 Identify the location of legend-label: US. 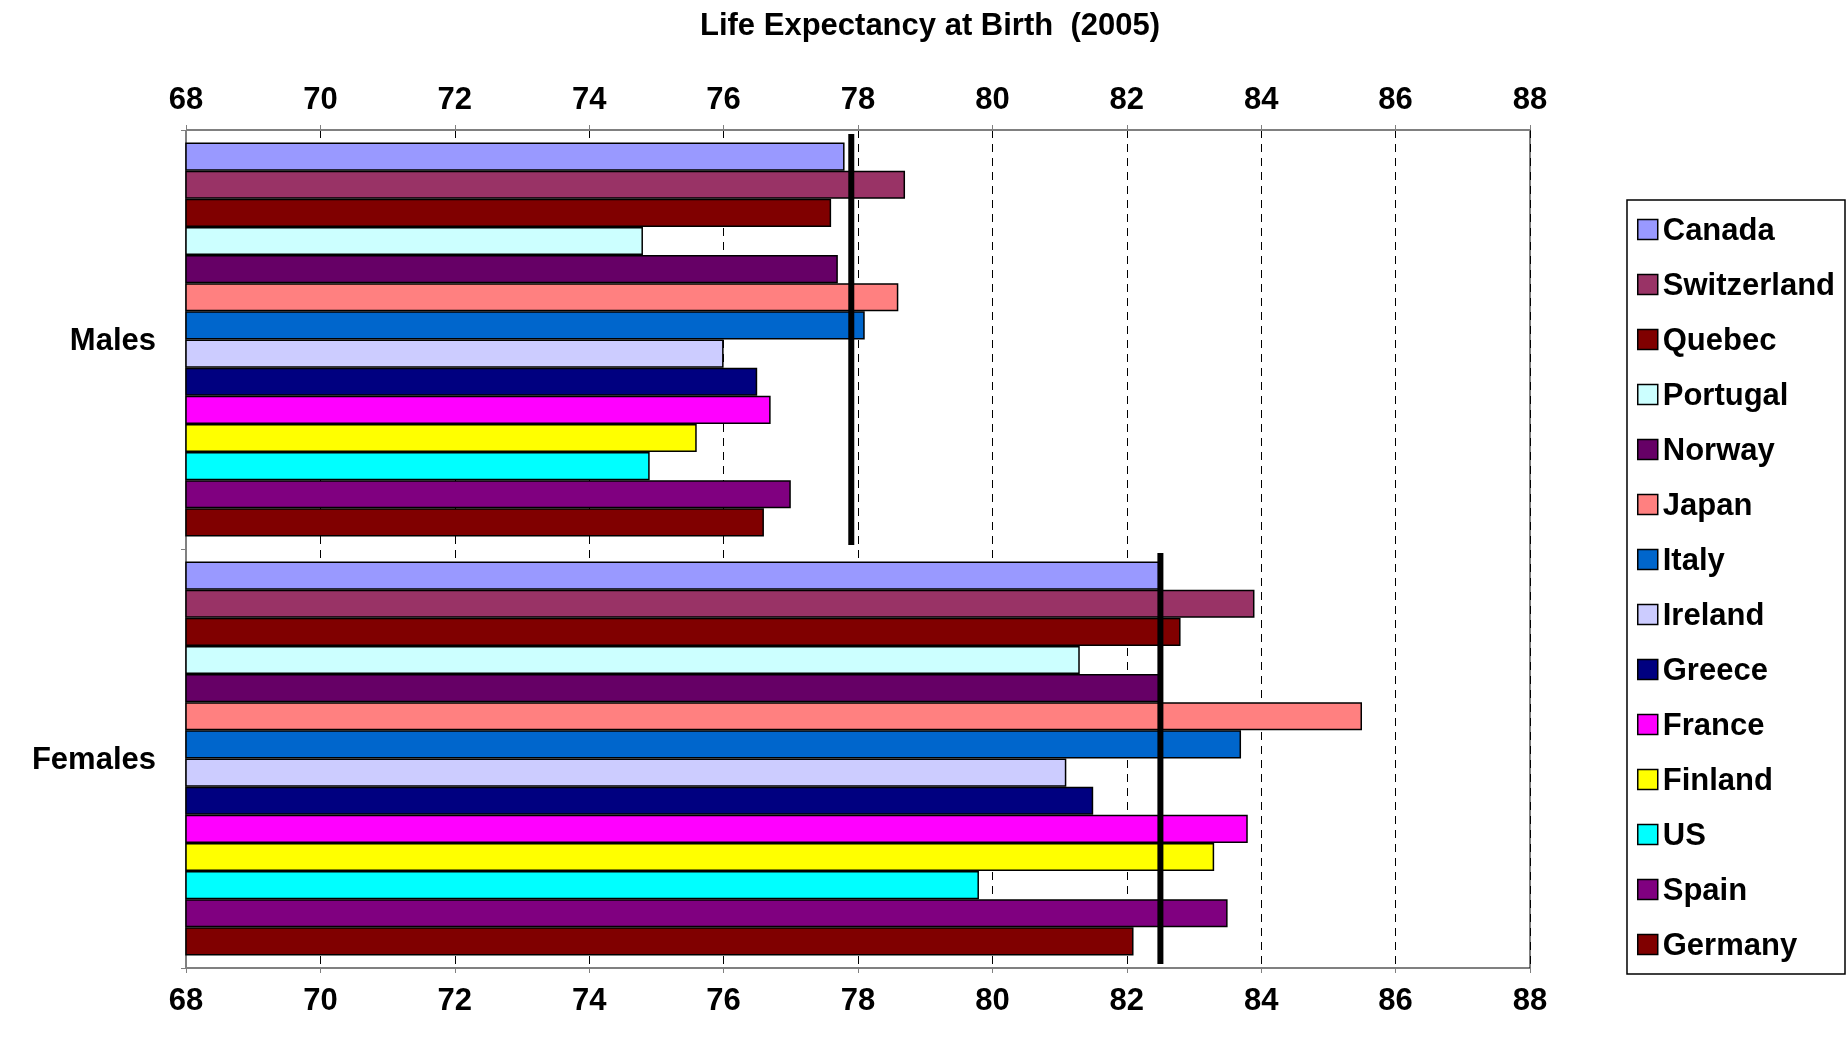
(1684, 834).